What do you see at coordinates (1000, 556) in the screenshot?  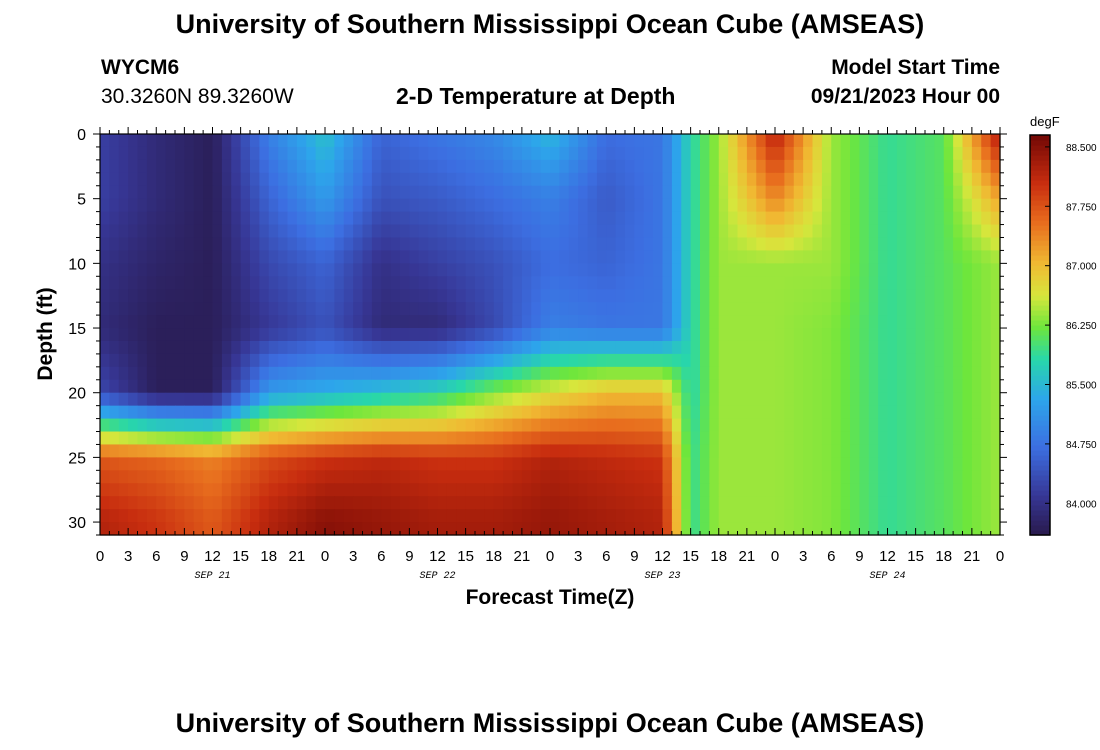 I see `x-tick-label: 0` at bounding box center [1000, 556].